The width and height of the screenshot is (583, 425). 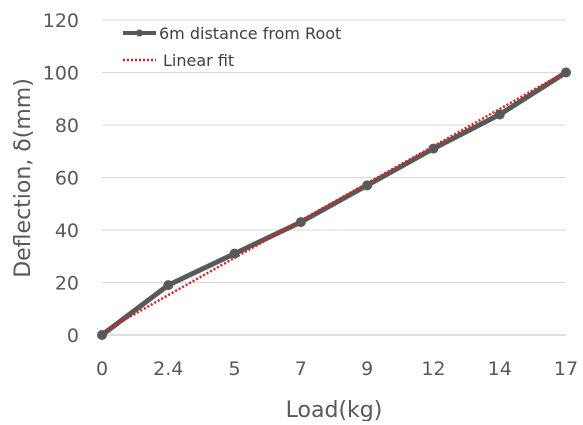 What do you see at coordinates (73, 336) in the screenshot?
I see `y-tick-label-0: 0` at bounding box center [73, 336].